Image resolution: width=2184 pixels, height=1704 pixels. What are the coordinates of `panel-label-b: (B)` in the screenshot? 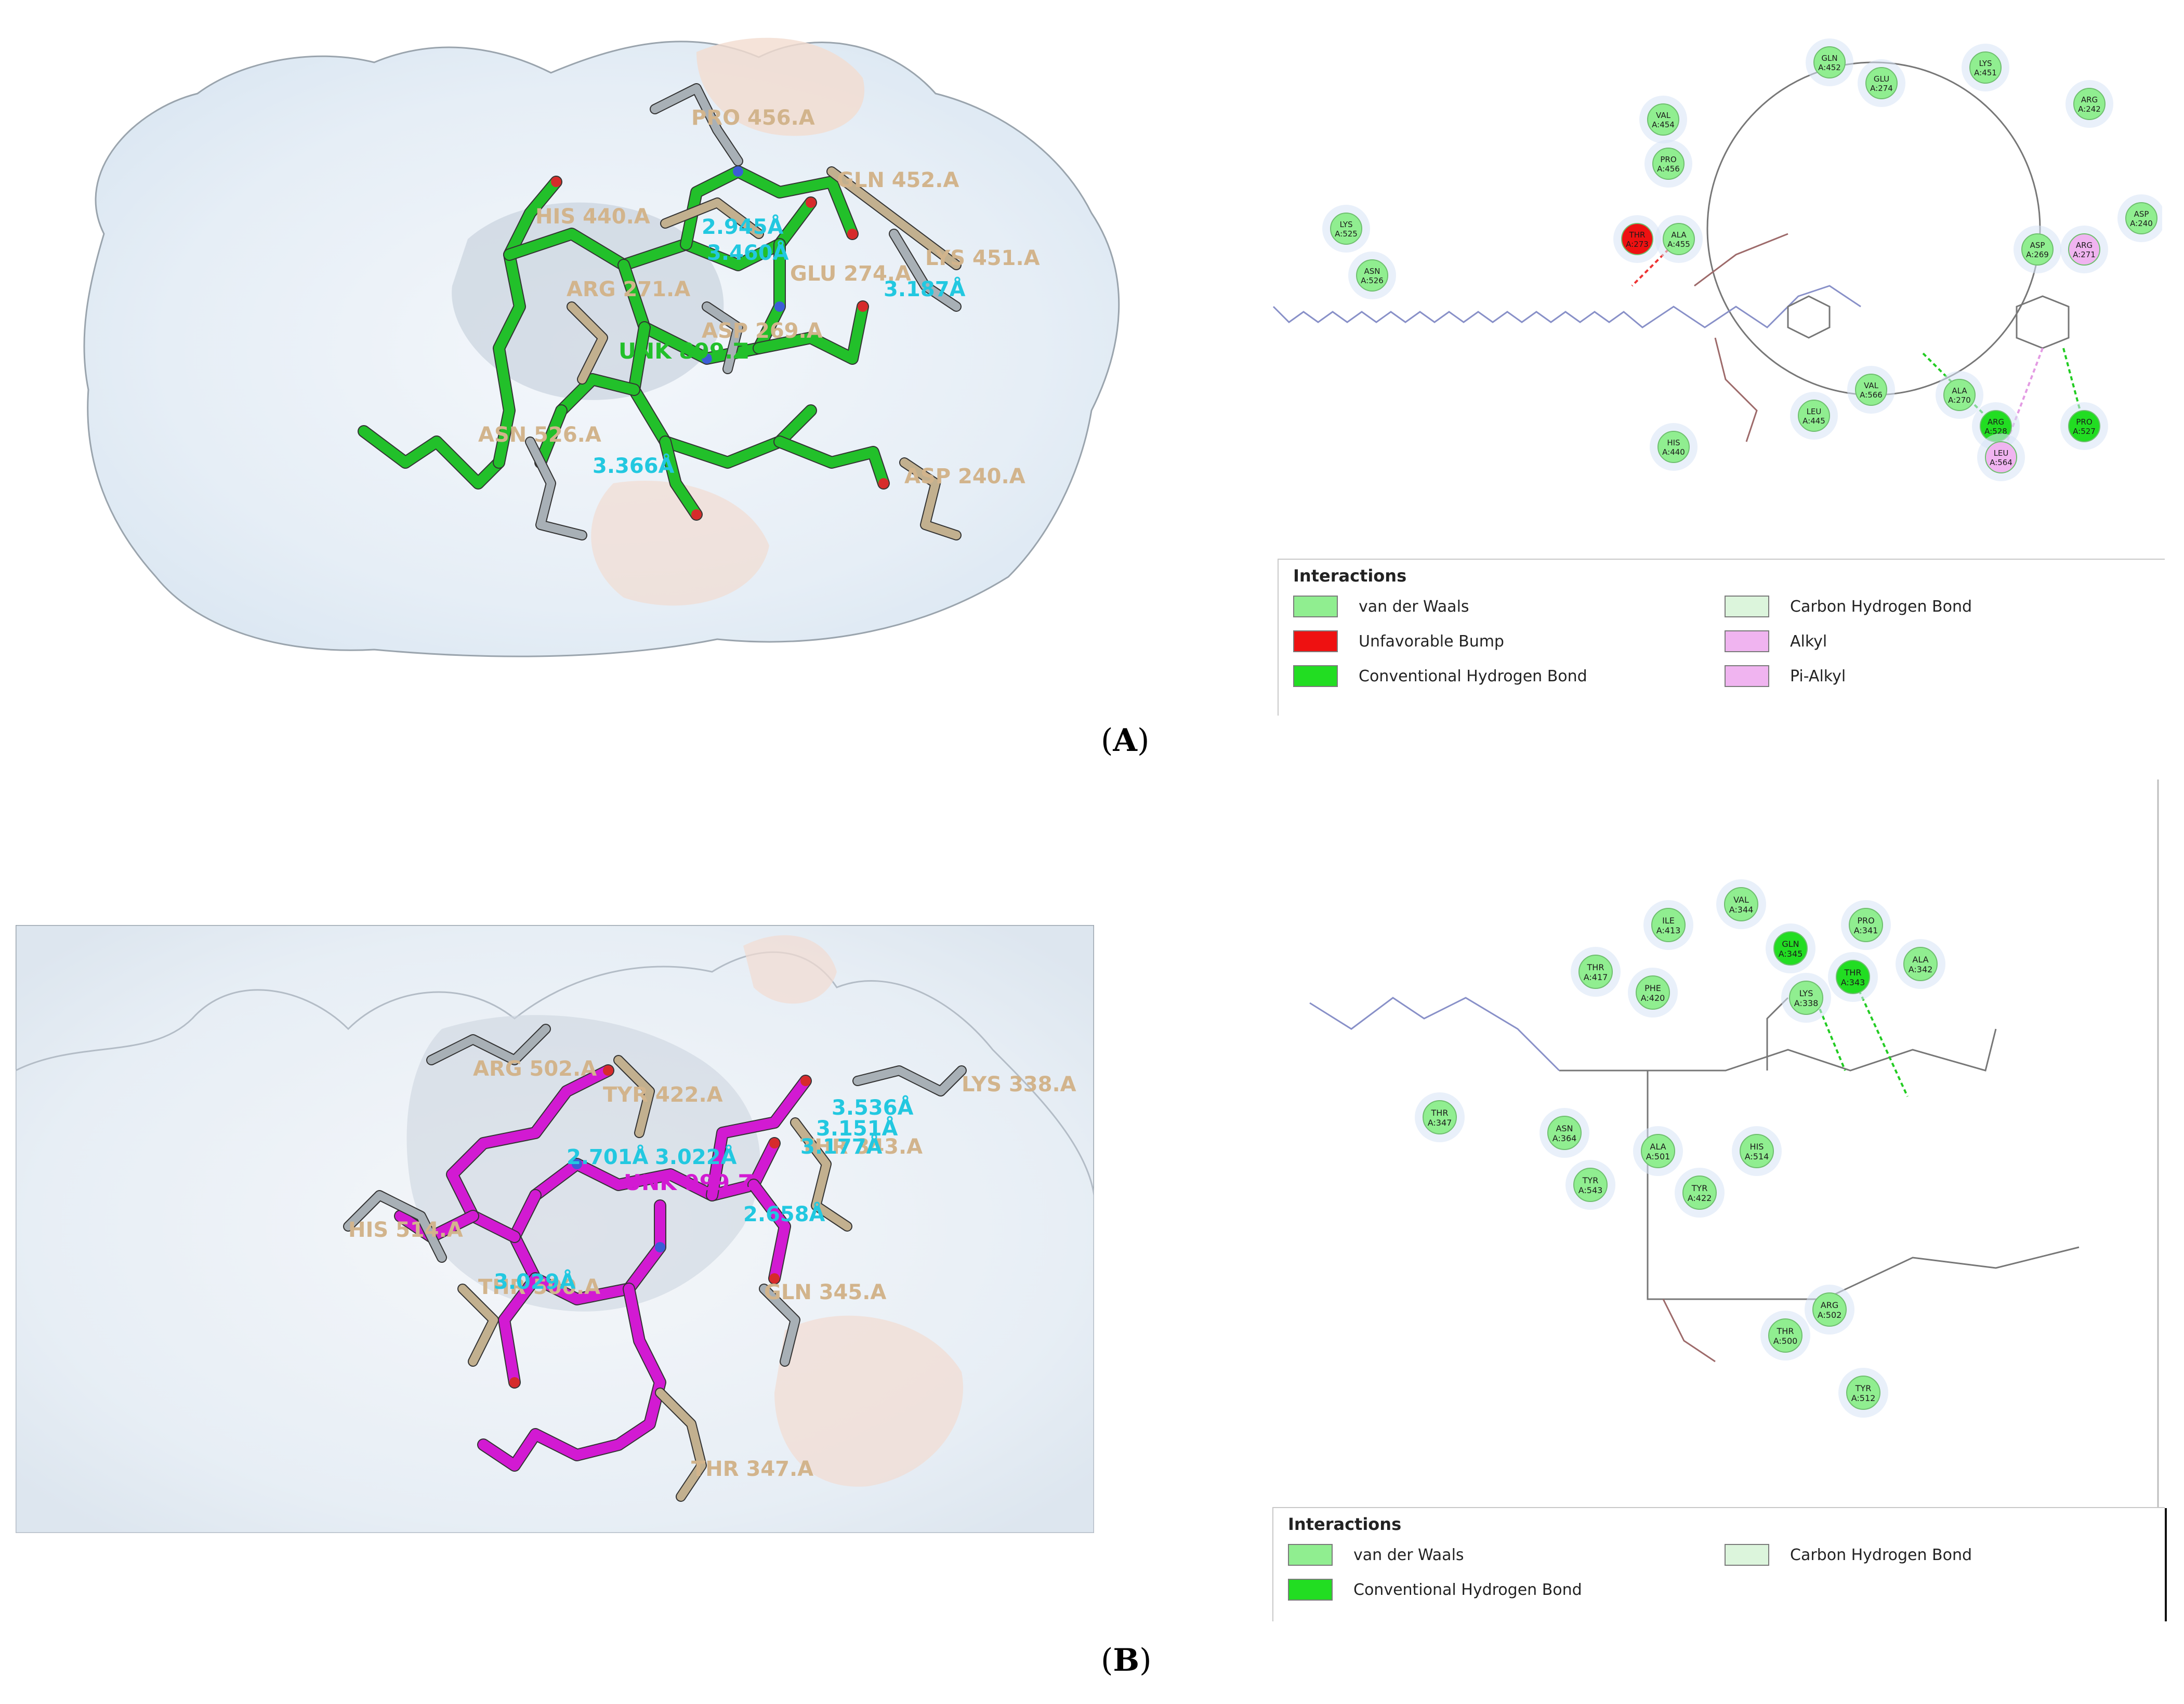 It's located at (1126, 1660).